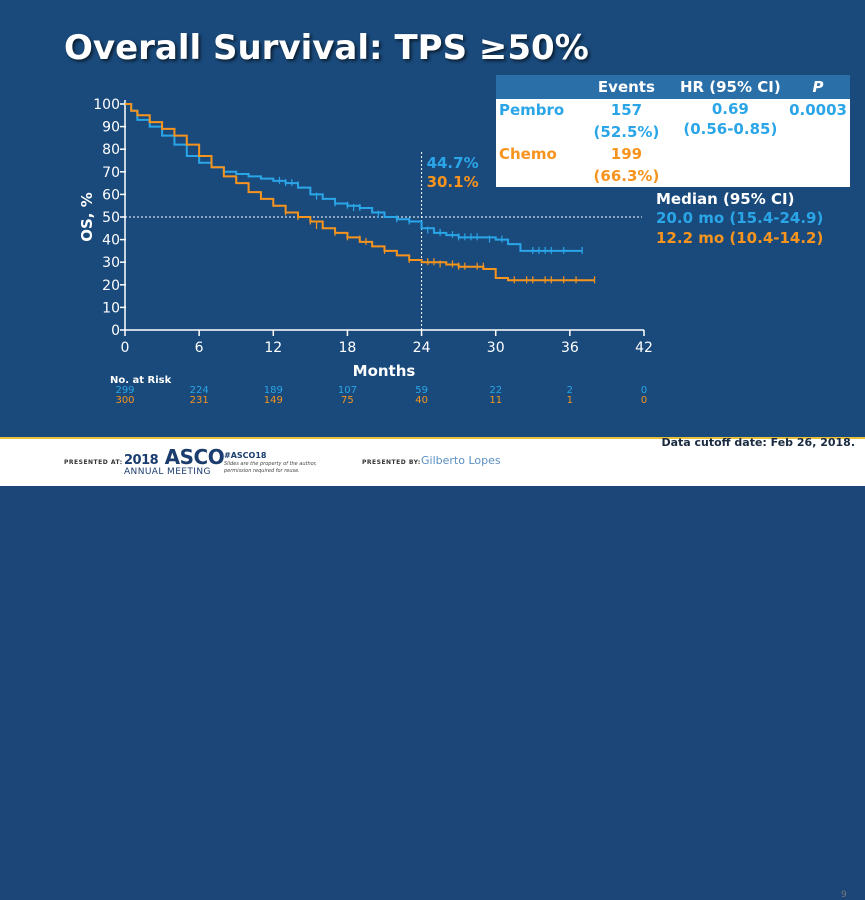 Image resolution: width=865 pixels, height=900 pixels. I want to click on risk-count-pembro: 224, so click(199, 390).